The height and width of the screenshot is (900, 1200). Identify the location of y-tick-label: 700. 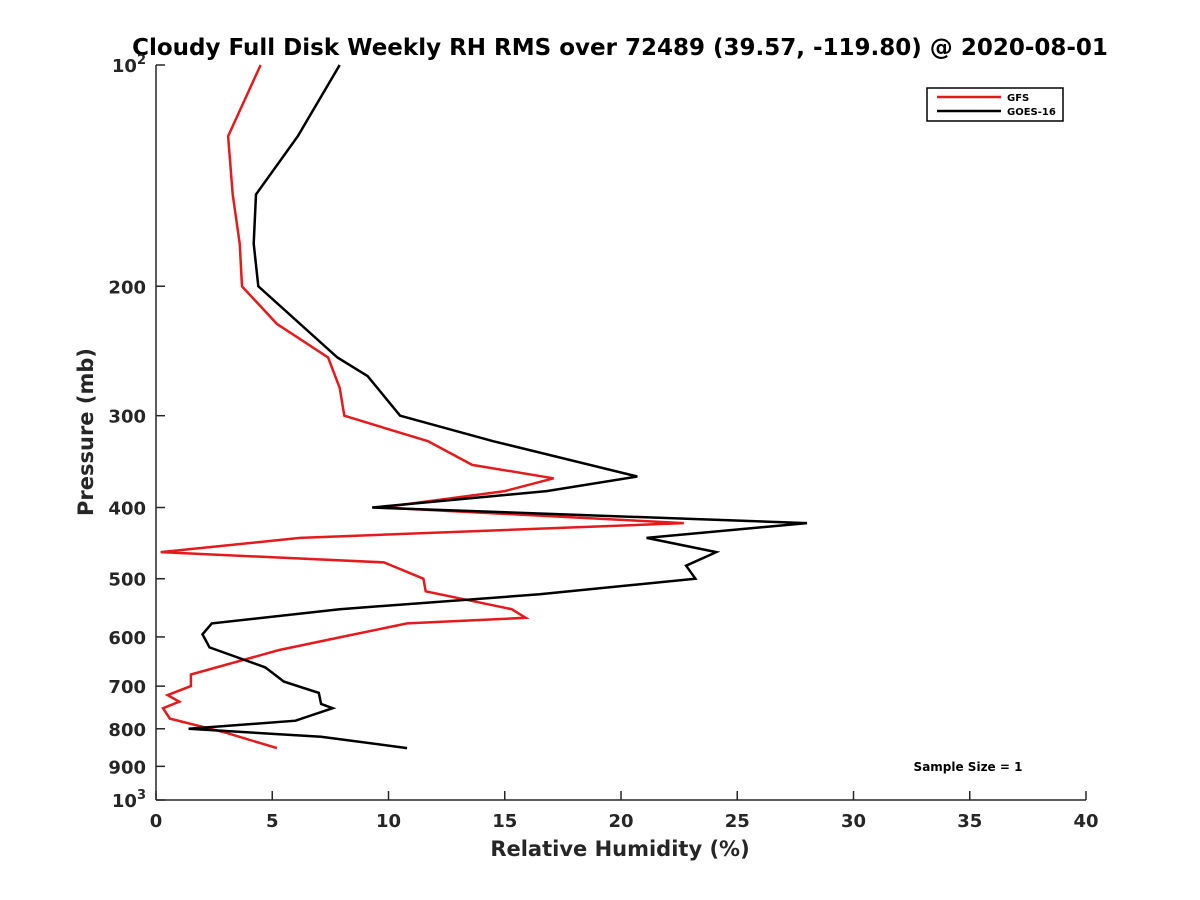
(127, 687).